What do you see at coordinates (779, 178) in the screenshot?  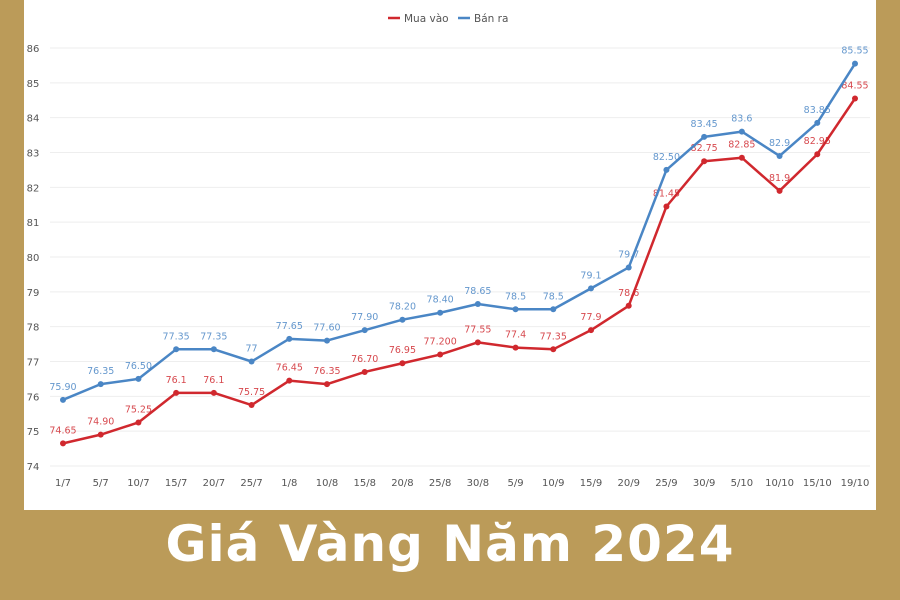 I see `data-label: 81.9` at bounding box center [779, 178].